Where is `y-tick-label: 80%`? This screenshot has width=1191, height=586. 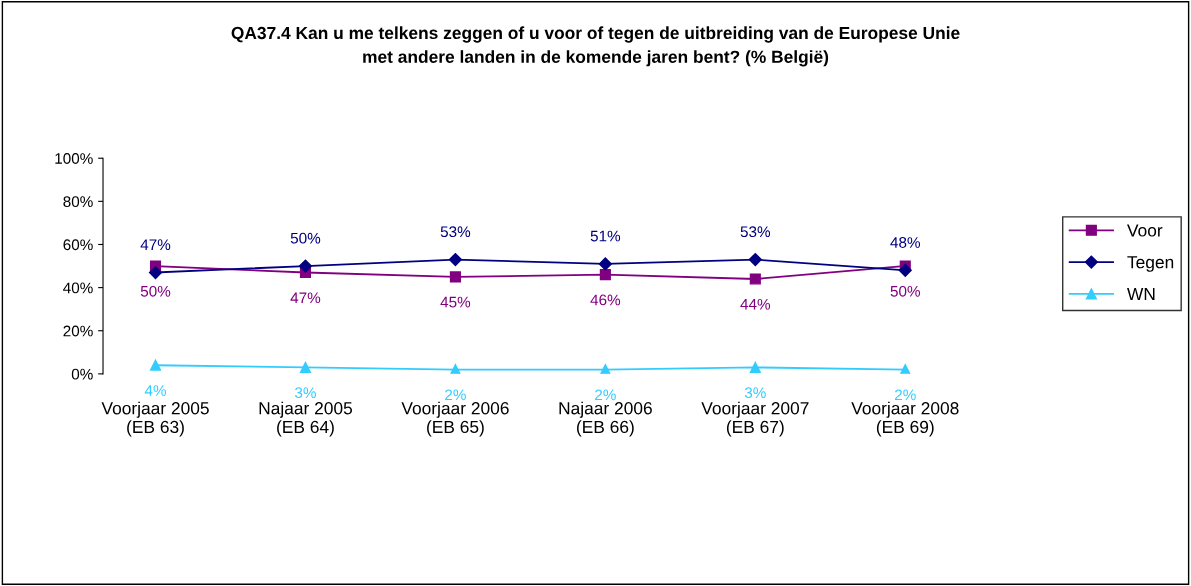
y-tick-label: 80% is located at coordinates (78, 202).